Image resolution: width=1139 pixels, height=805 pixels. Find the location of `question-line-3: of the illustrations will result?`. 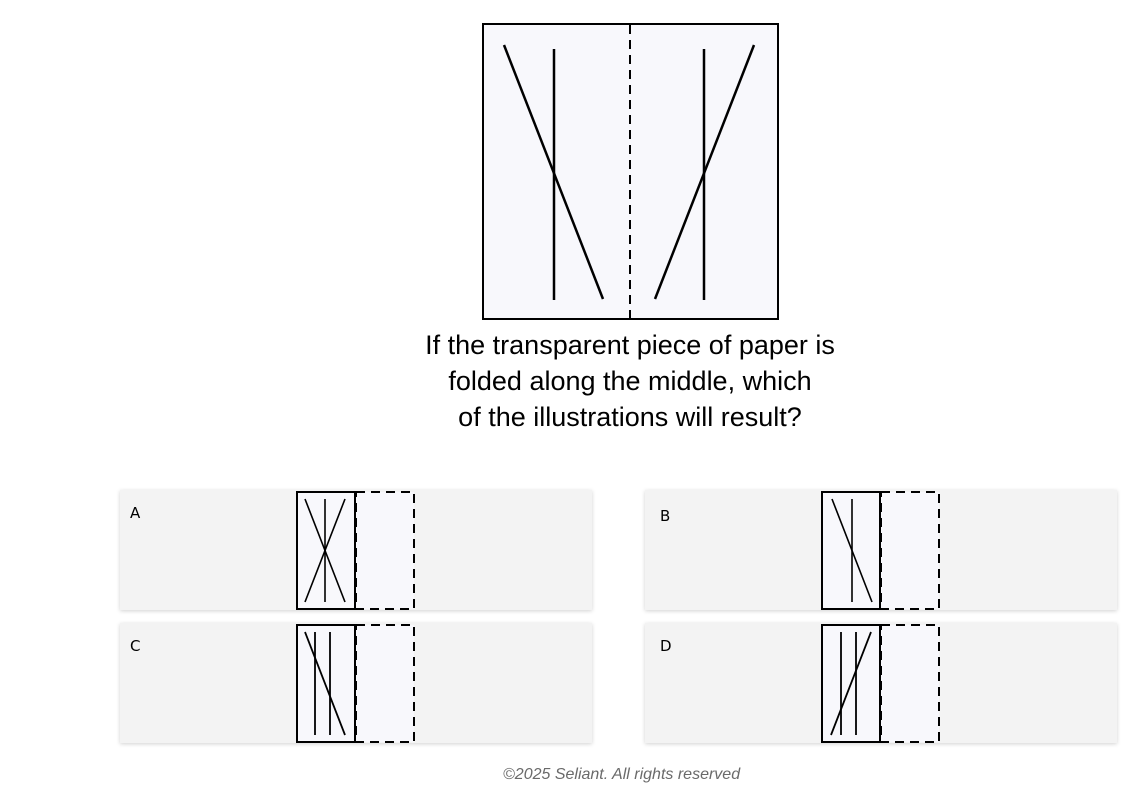

question-line-3: of the illustrations will result? is located at coordinates (630, 417).